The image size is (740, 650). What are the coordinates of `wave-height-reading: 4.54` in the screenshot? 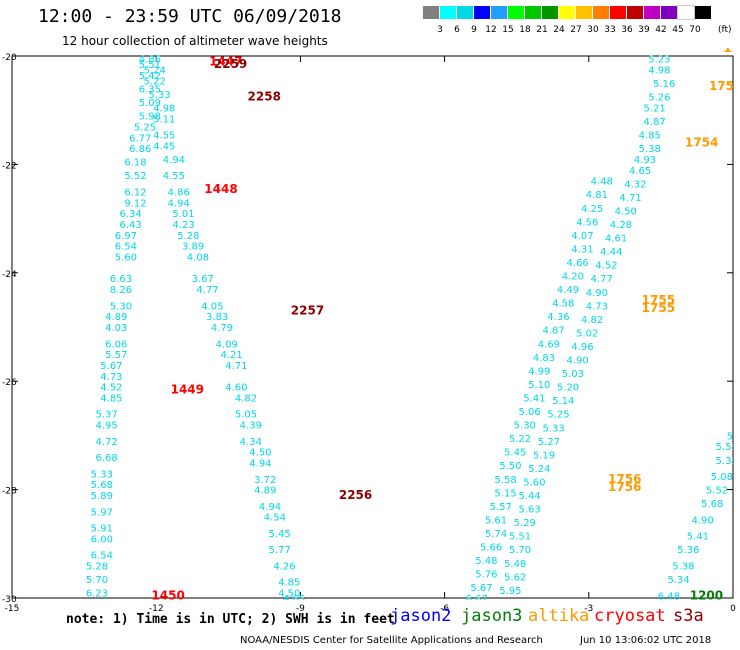 It's located at (275, 518).